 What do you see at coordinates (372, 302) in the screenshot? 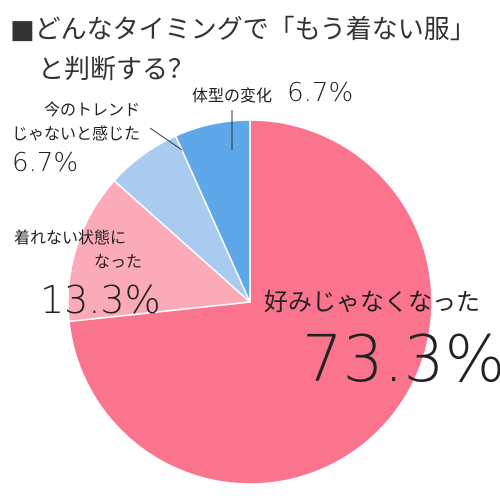
I see `slice-name-dislike: 好みじゃなくなった` at bounding box center [372, 302].